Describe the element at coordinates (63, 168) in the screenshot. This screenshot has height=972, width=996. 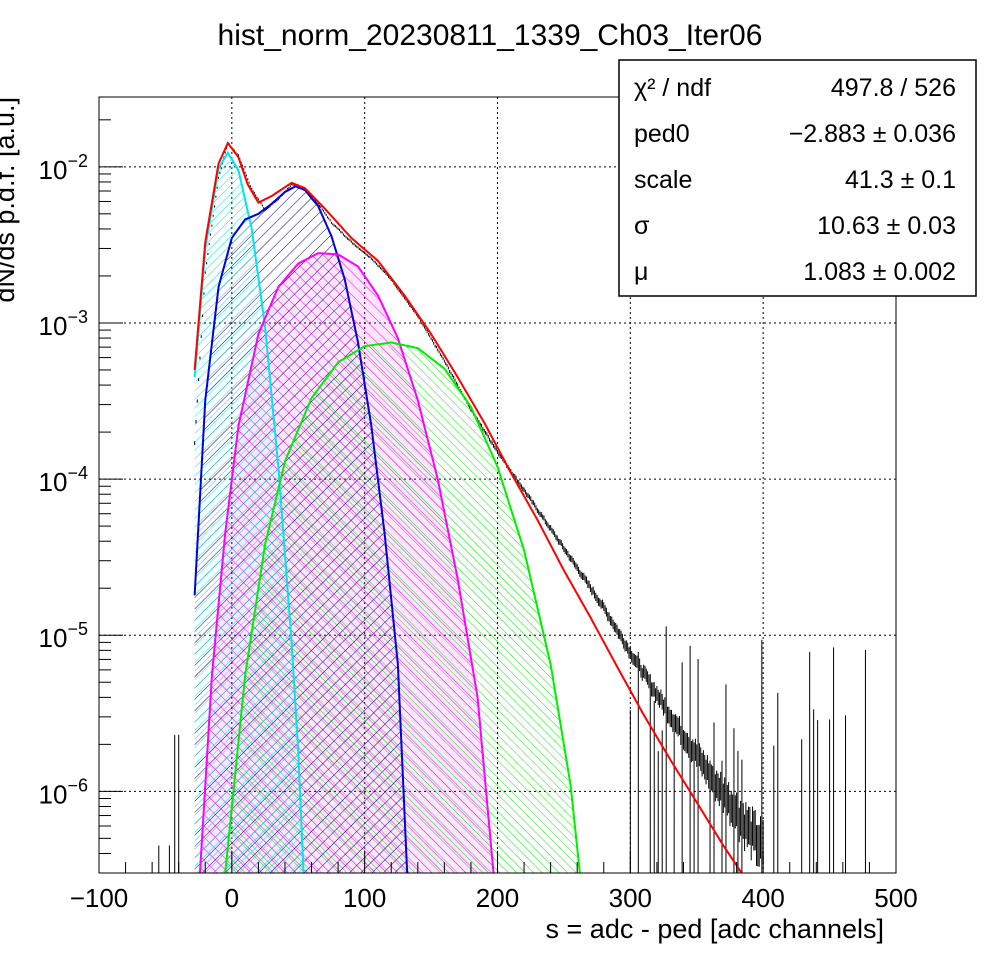
I see `y-tick-label: 10⁻²` at that location.